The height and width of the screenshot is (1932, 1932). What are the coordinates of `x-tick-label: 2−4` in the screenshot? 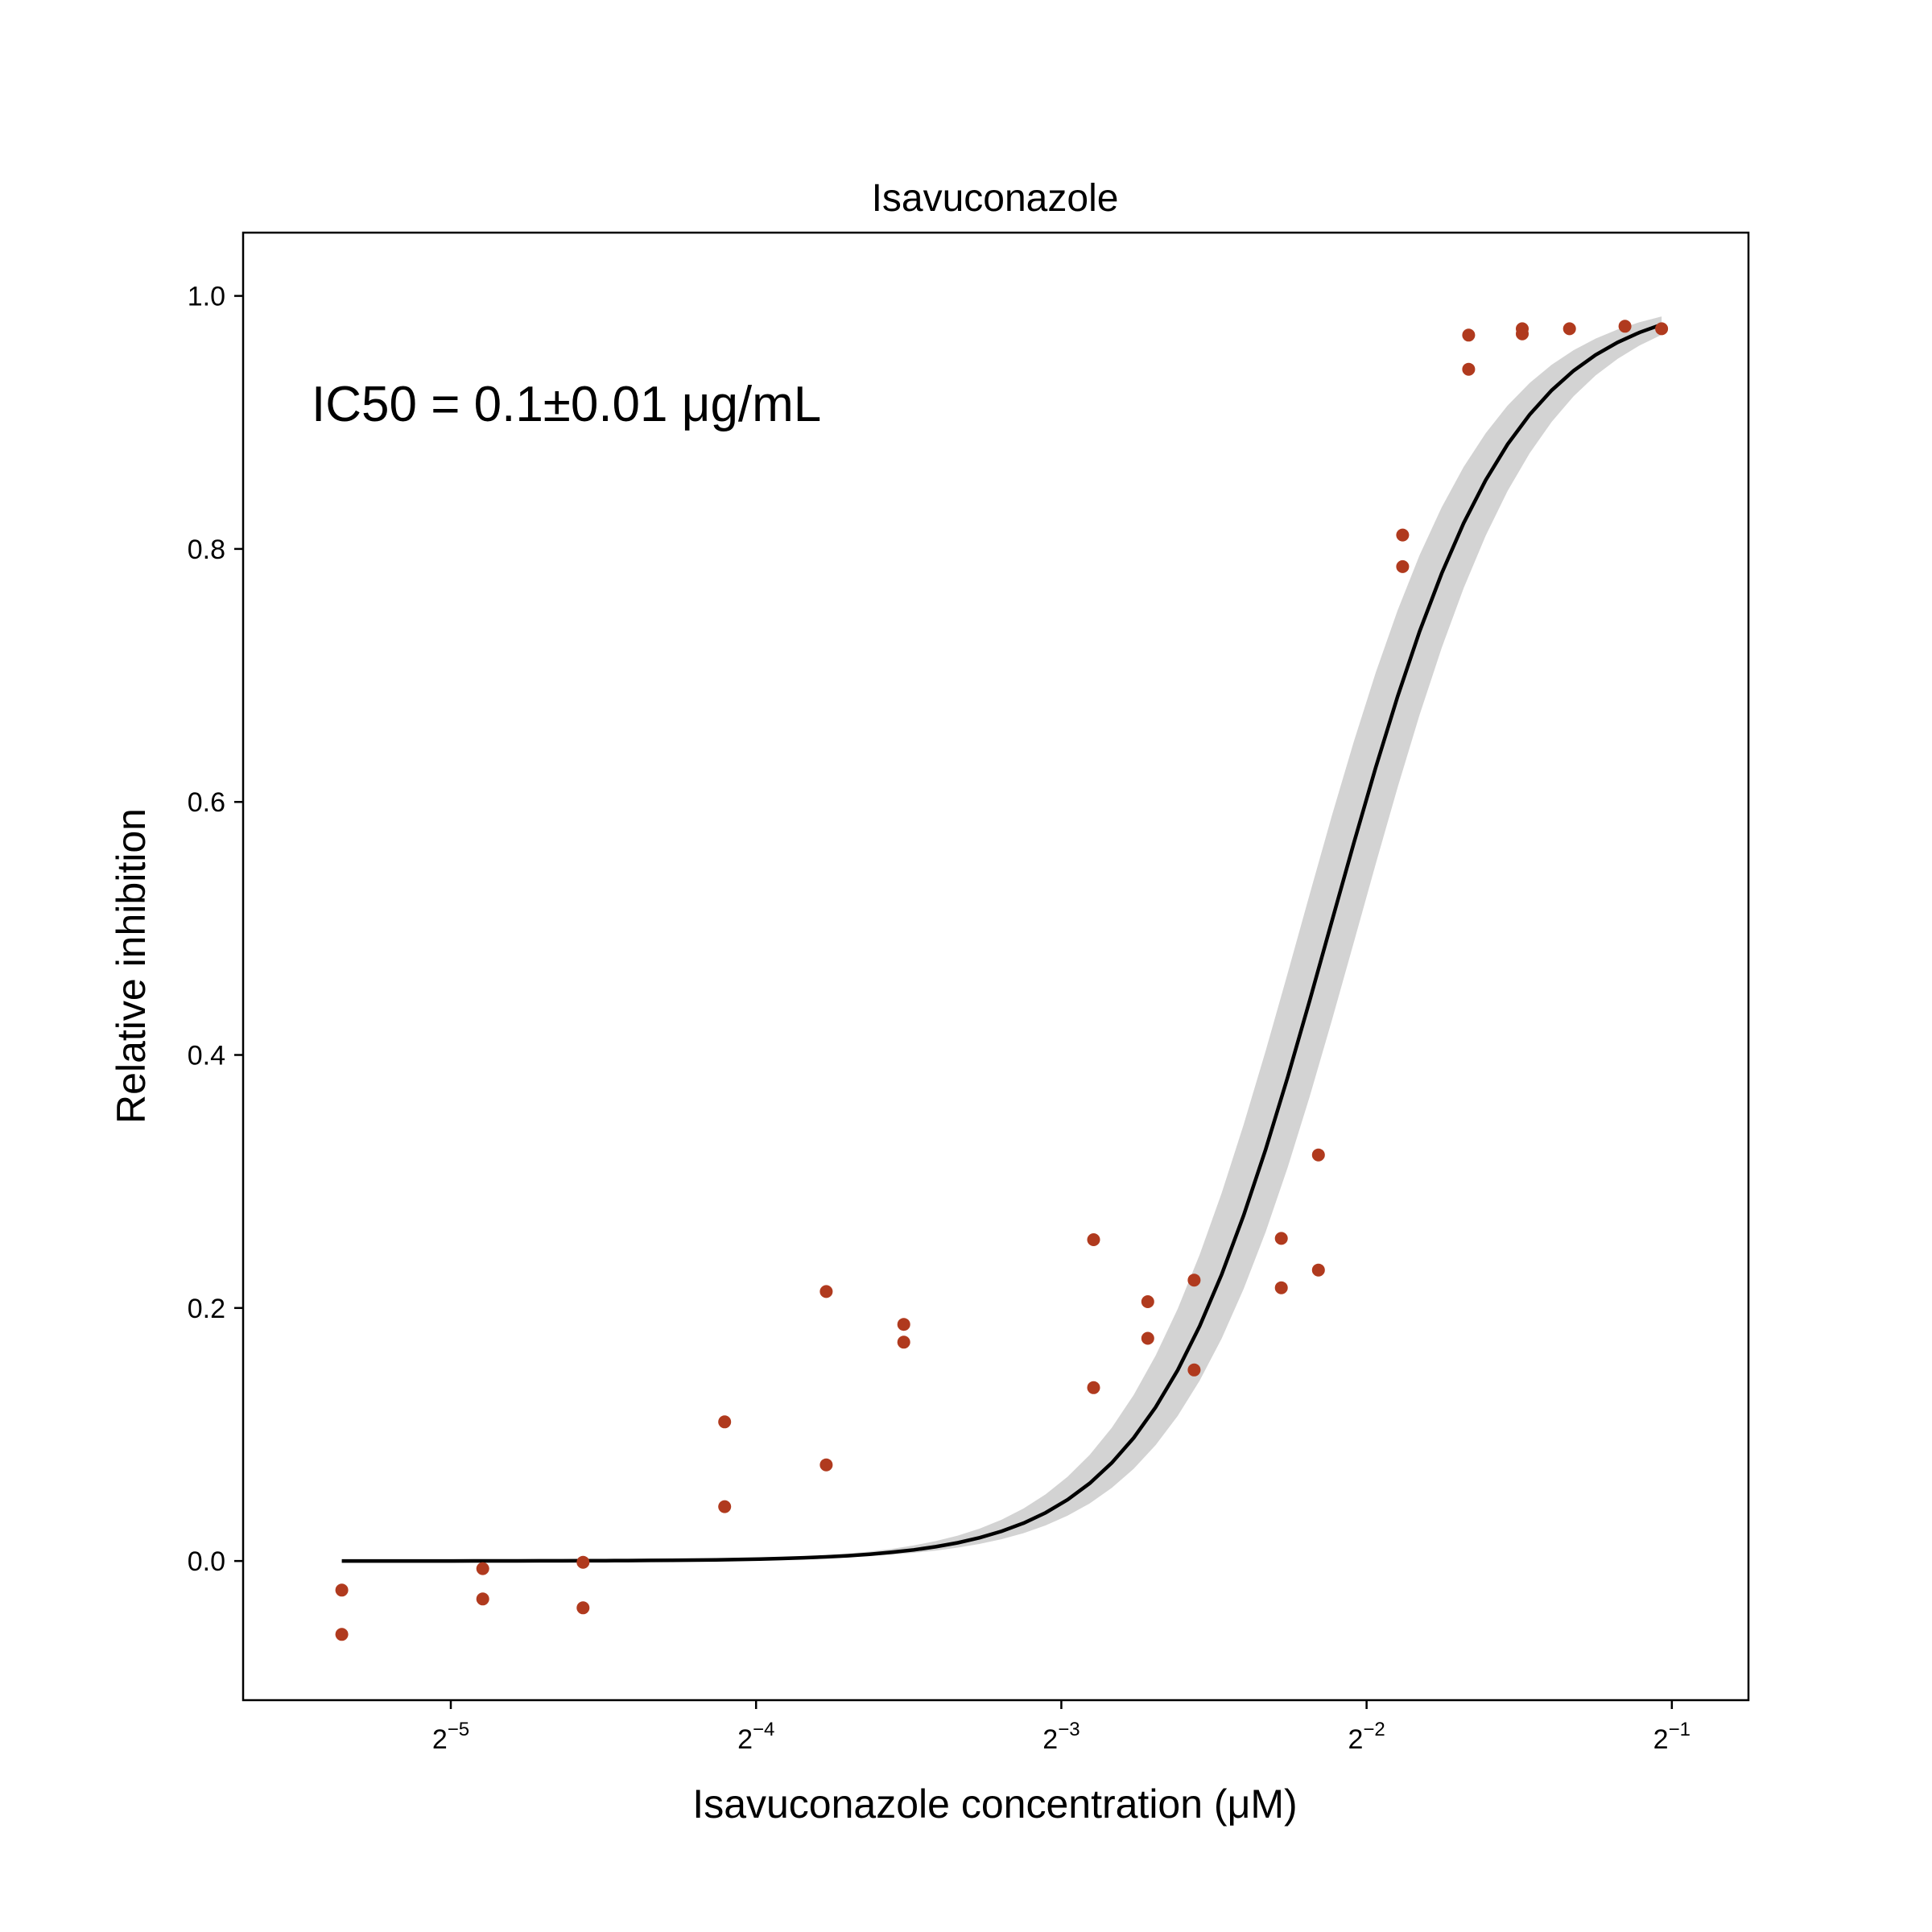 It's located at (755, 1737).